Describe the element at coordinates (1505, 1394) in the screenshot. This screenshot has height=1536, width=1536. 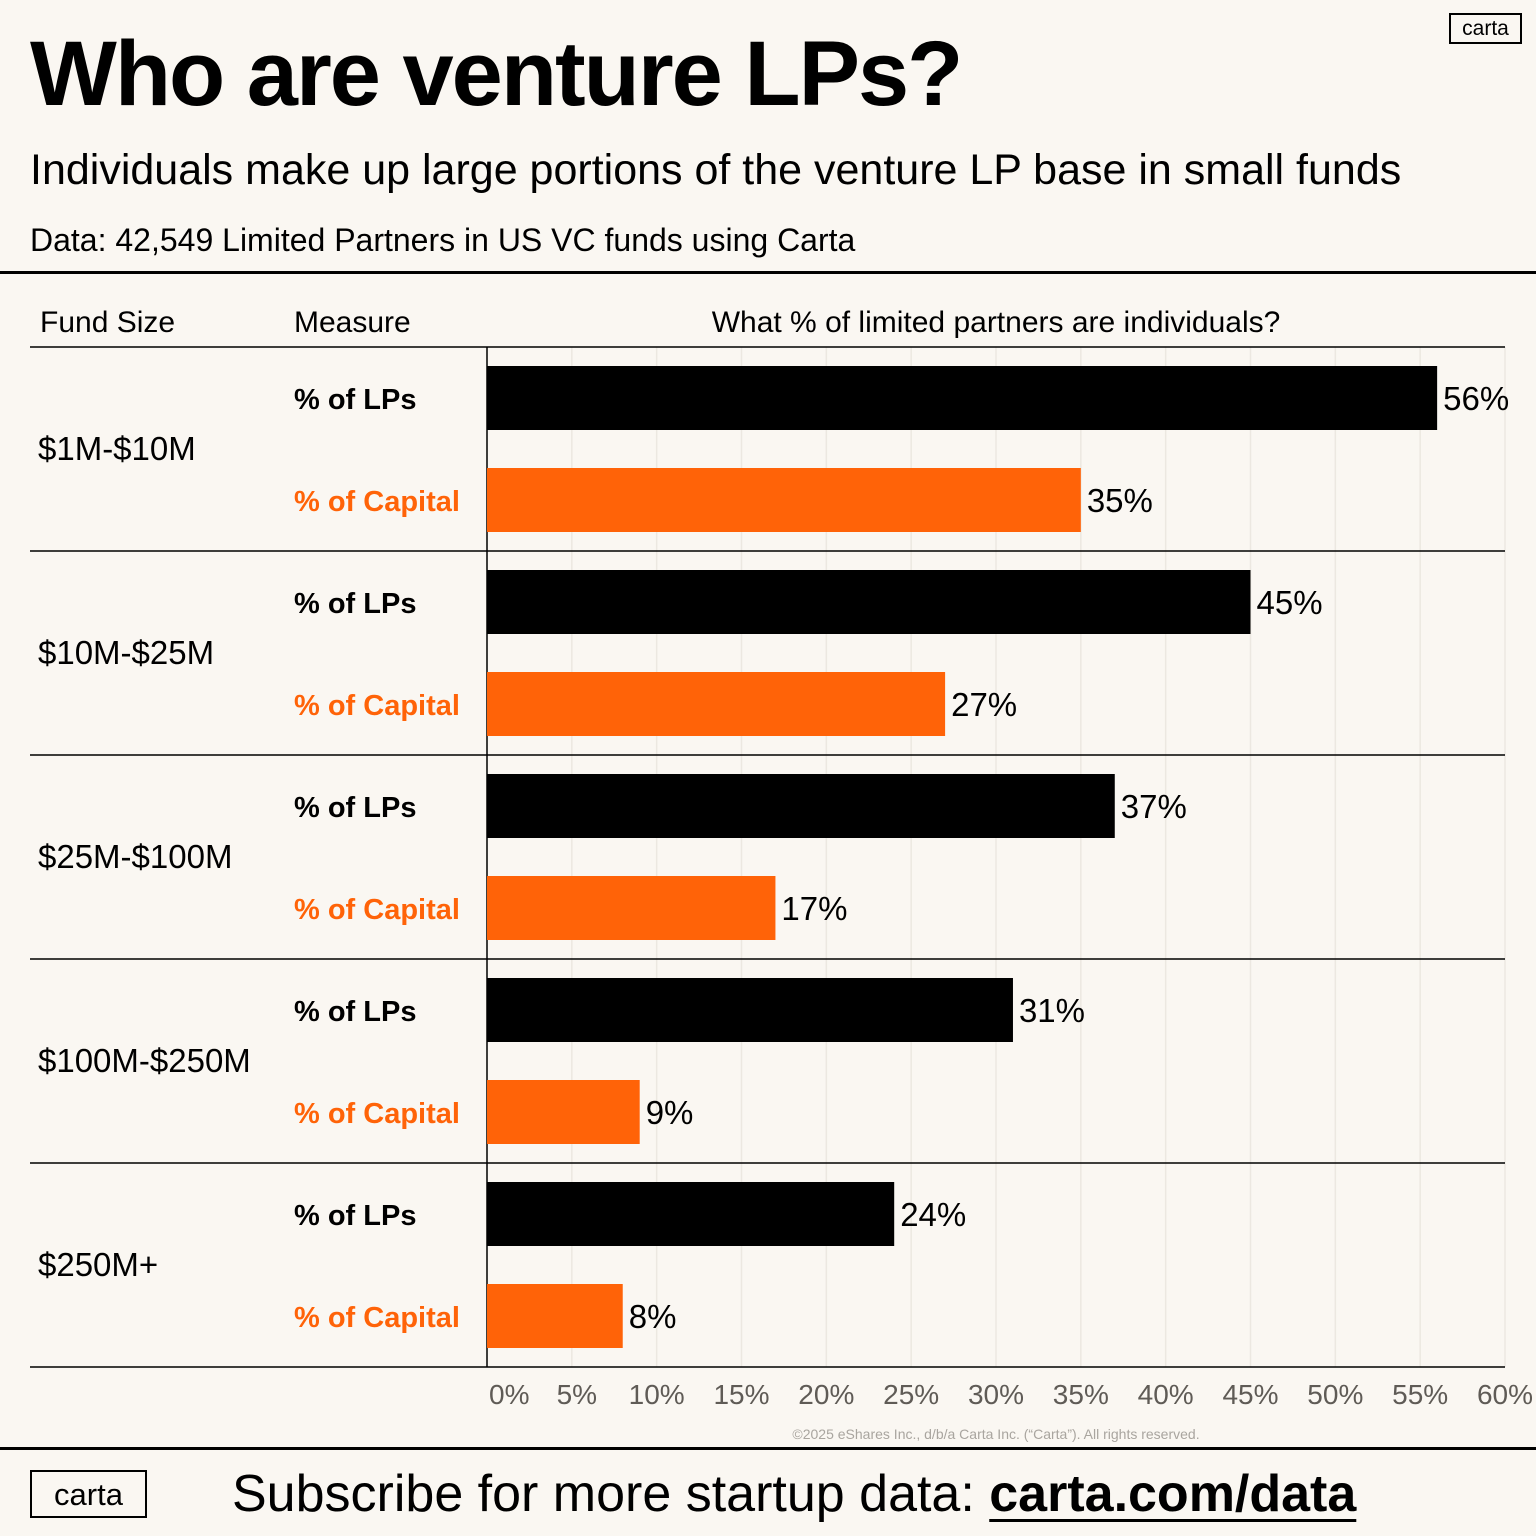
I see `x-tick-label: 60%` at that location.